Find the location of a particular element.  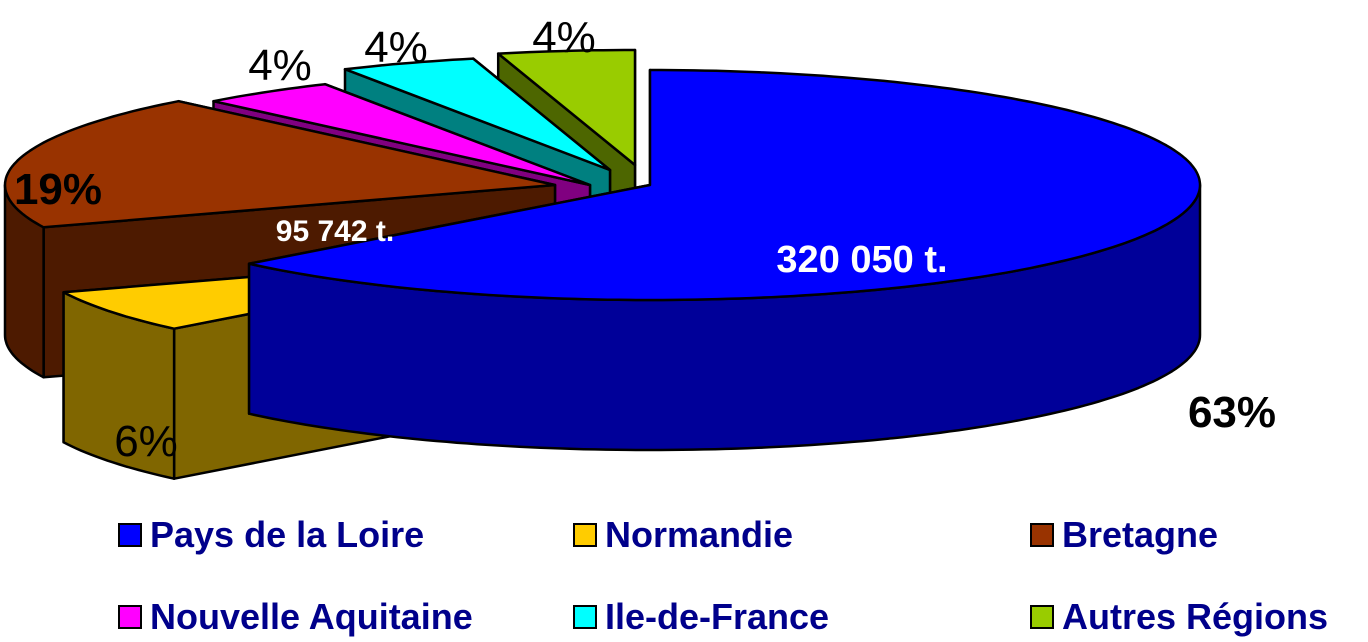

percent-label-autres-regions: 4% is located at coordinates (564, 37).